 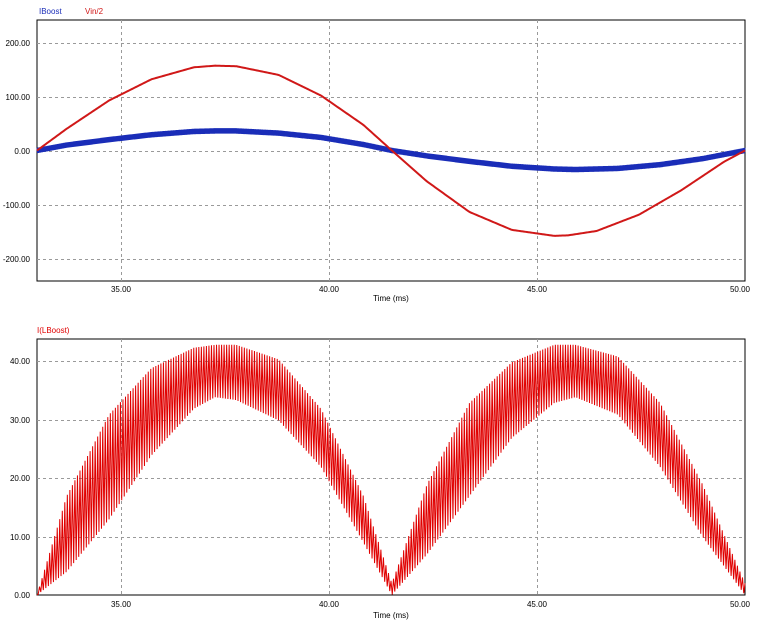 What do you see at coordinates (18, 97) in the screenshot?
I see `y-tick-label: 100.00` at bounding box center [18, 97].